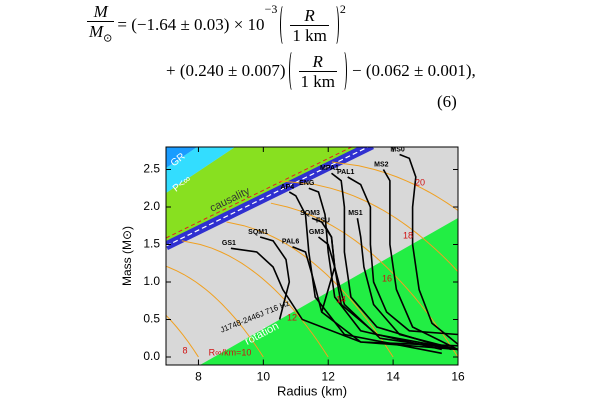 The image size is (600, 400). What do you see at coordinates (397, 149) in the screenshot?
I see `curve-label: MS0` at bounding box center [397, 149].